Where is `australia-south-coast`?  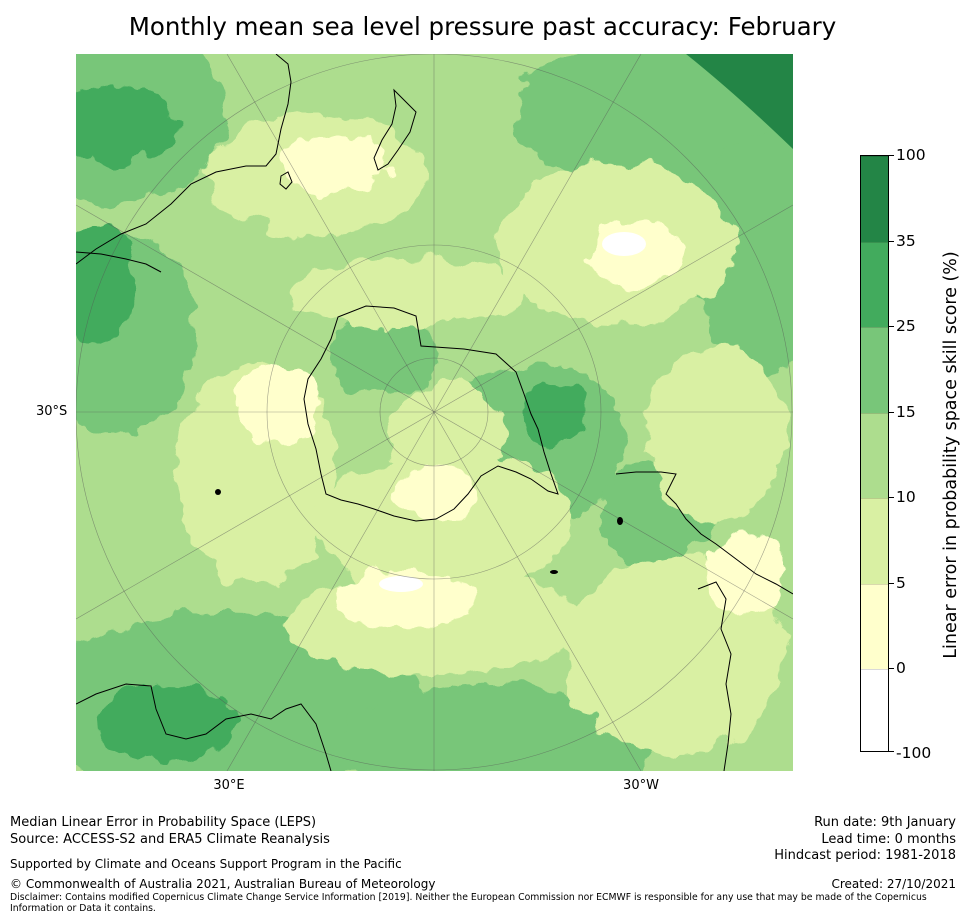
australia-south-coast is located at coordinates (119, 262).